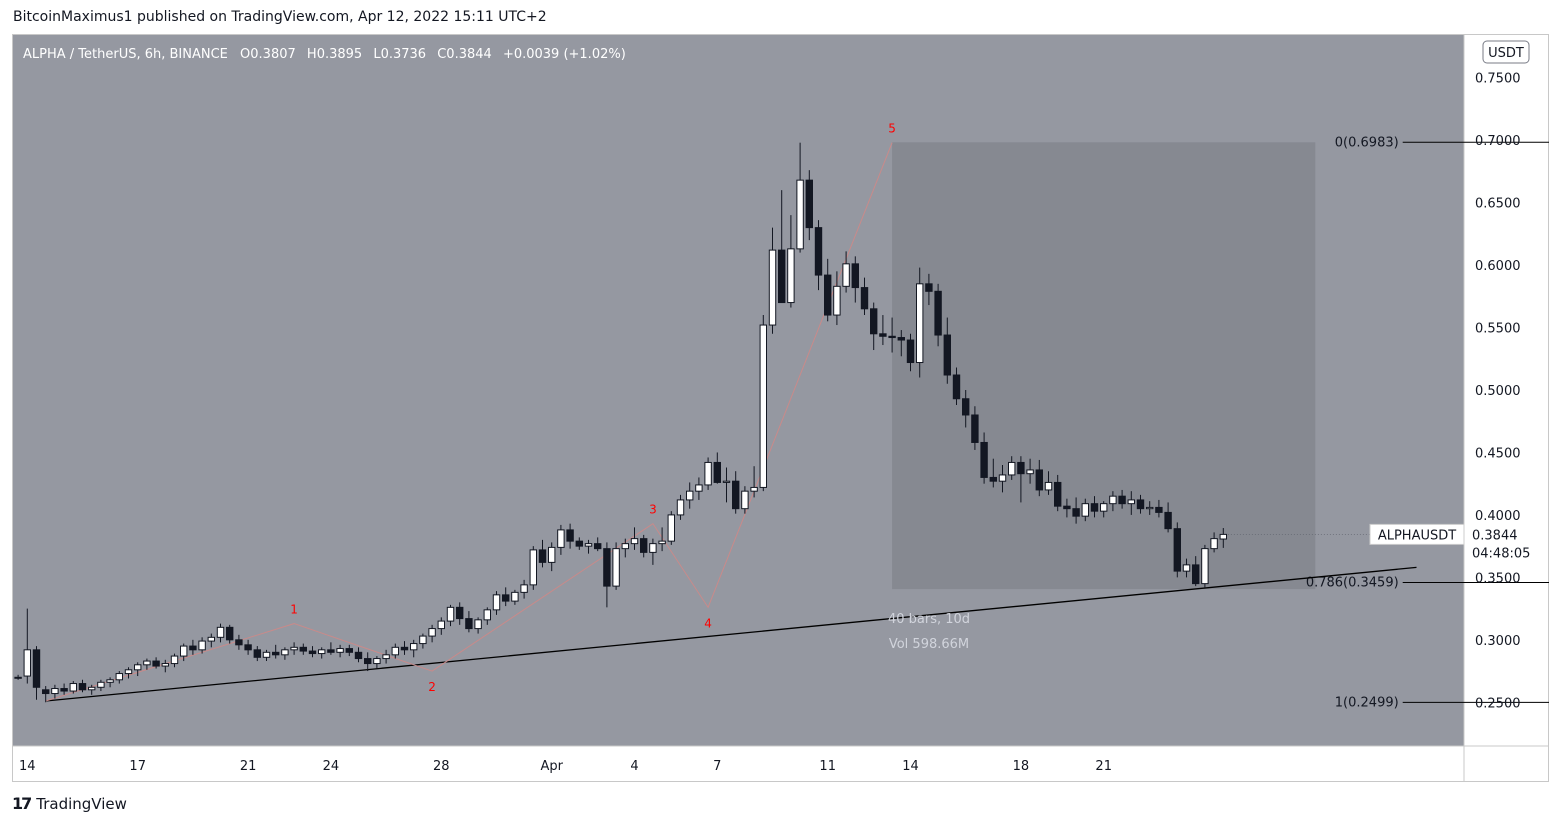 The height and width of the screenshot is (826, 1562). Describe the element at coordinates (441, 54) in the screenshot. I see `legend-close-label: C` at that location.